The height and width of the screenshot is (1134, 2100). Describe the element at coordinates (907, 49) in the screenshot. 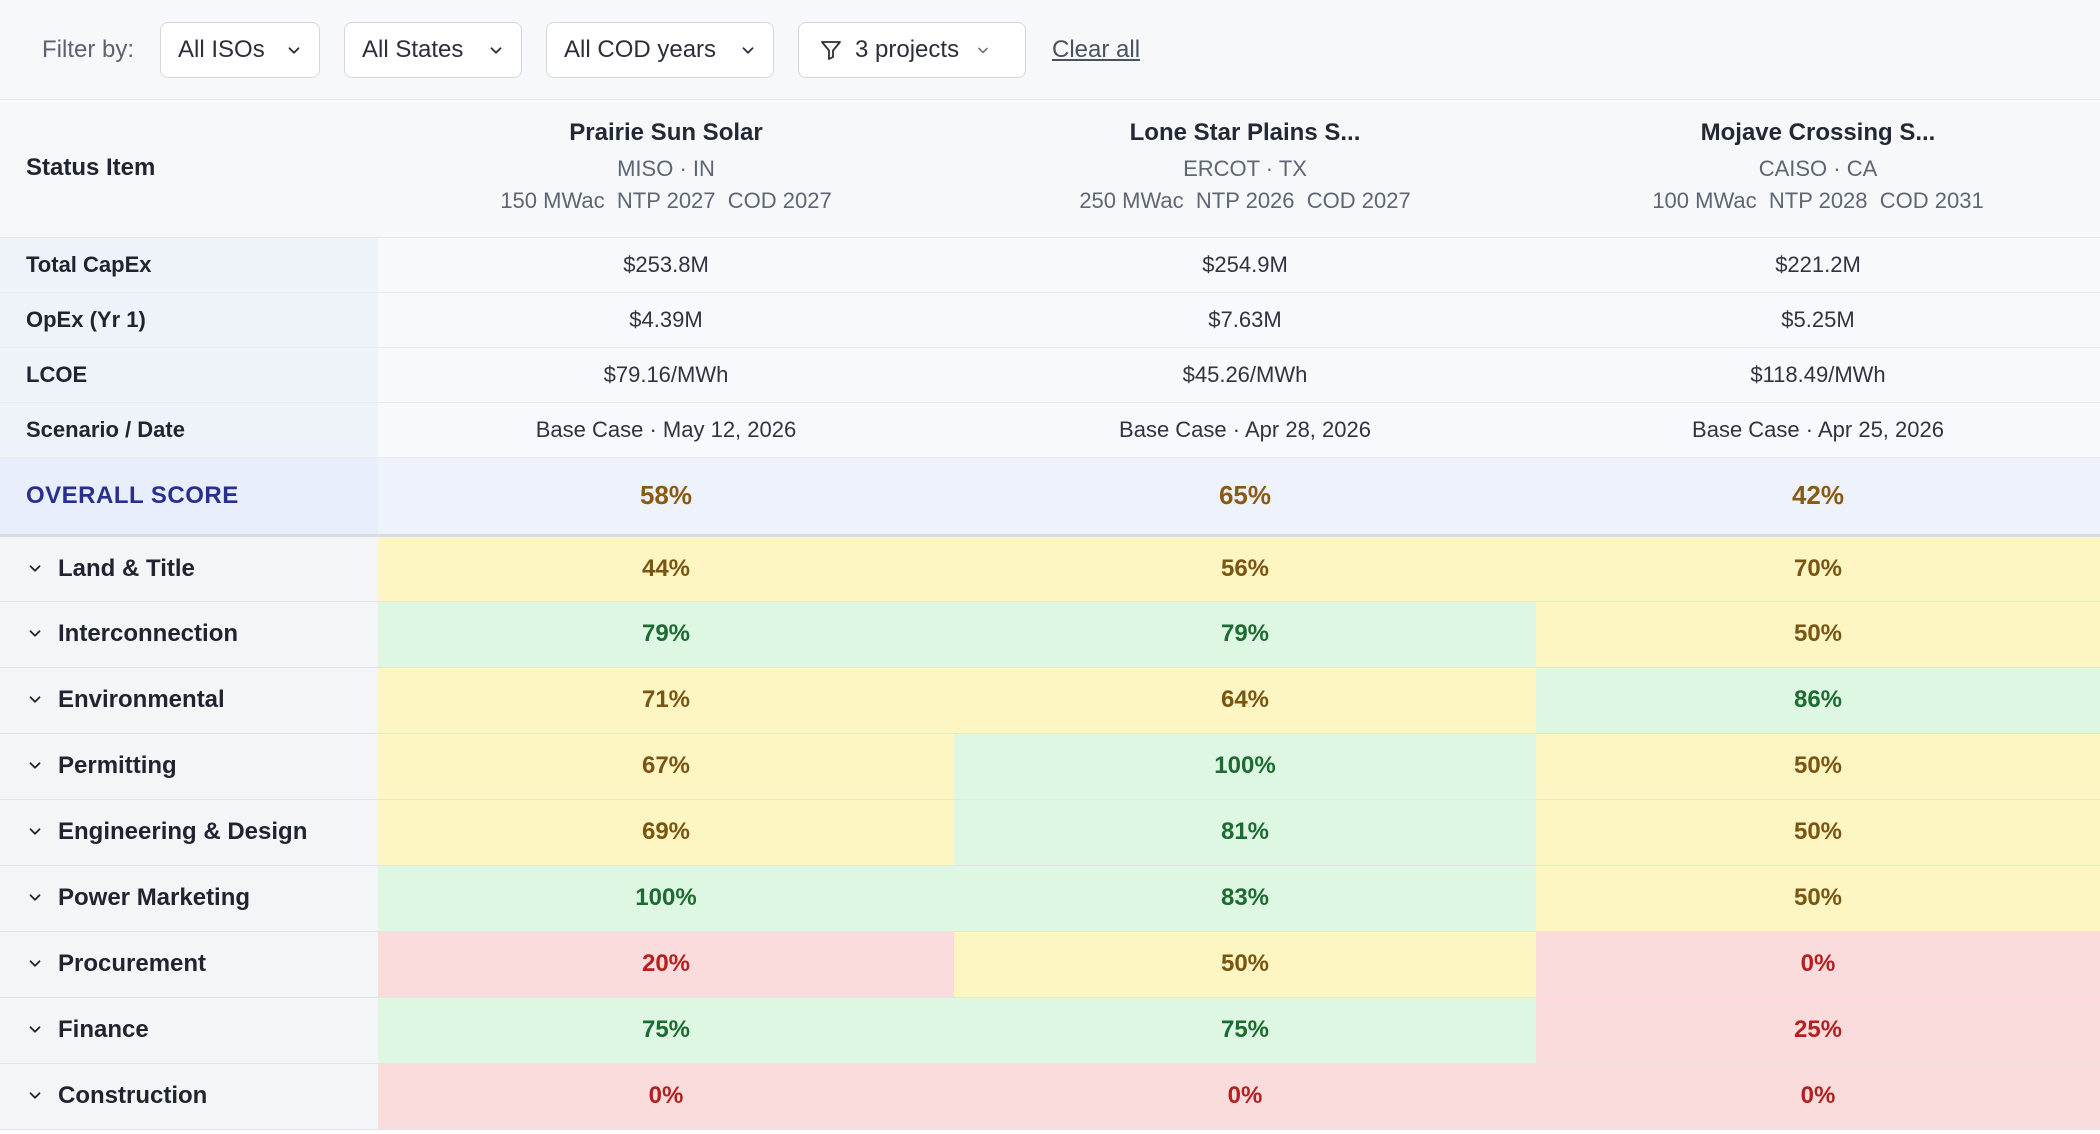

I see `project-filter-value: 3 projects` at that location.